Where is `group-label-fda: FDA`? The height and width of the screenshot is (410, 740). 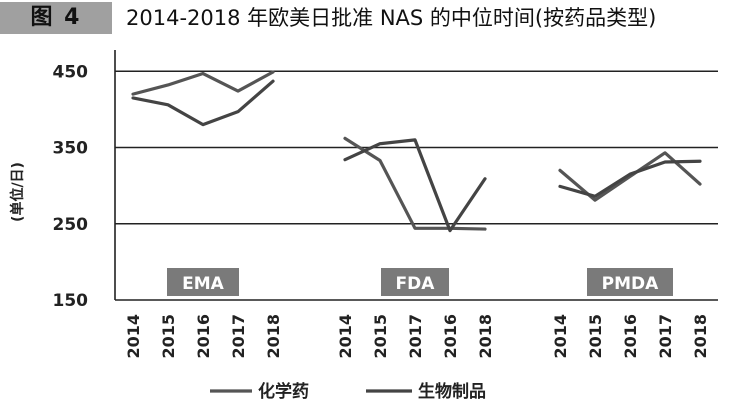
group-label-fda: FDA is located at coordinates (416, 284).